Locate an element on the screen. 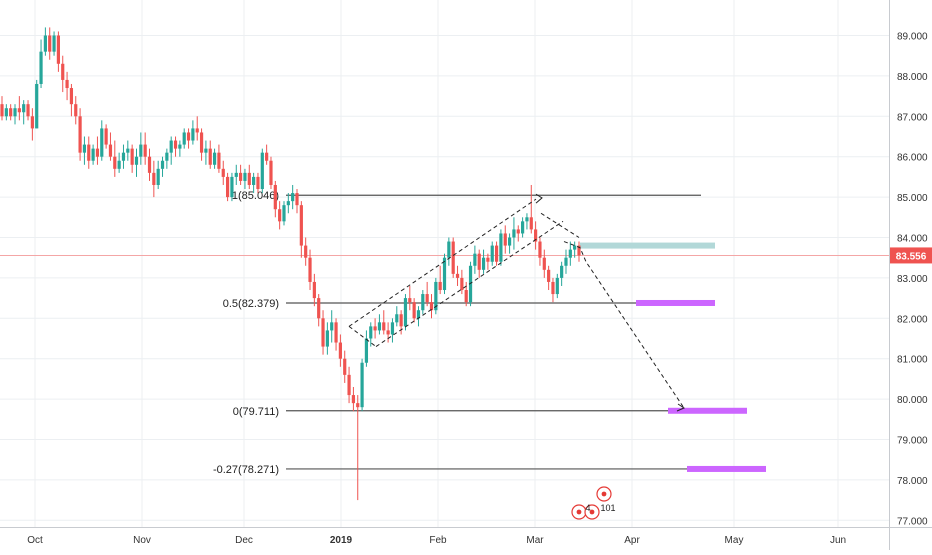 The image size is (932, 555). event-label: 101 is located at coordinates (607, 508).